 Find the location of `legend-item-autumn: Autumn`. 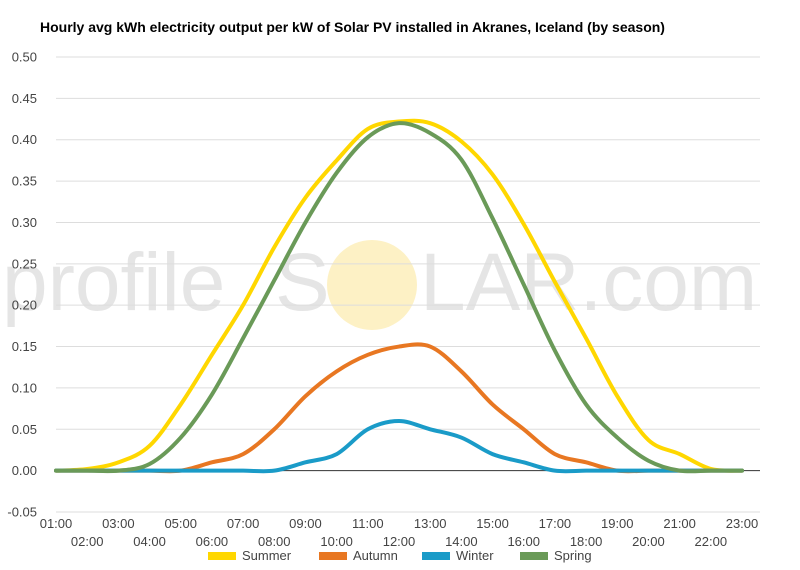

legend-item-autumn: Autumn is located at coordinates (358, 555).